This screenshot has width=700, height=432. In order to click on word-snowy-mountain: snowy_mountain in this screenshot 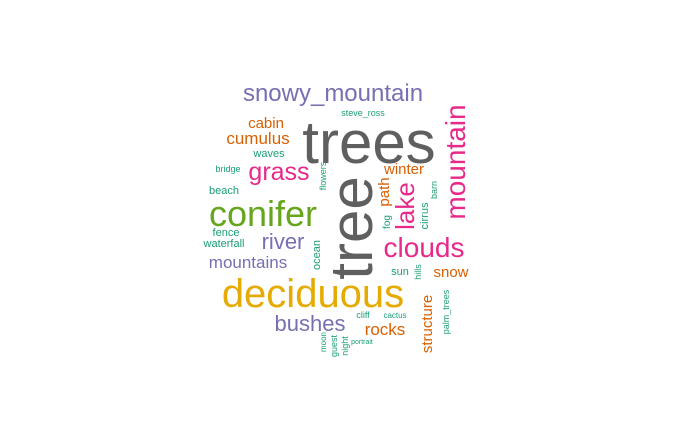, I will do `click(333, 93)`.